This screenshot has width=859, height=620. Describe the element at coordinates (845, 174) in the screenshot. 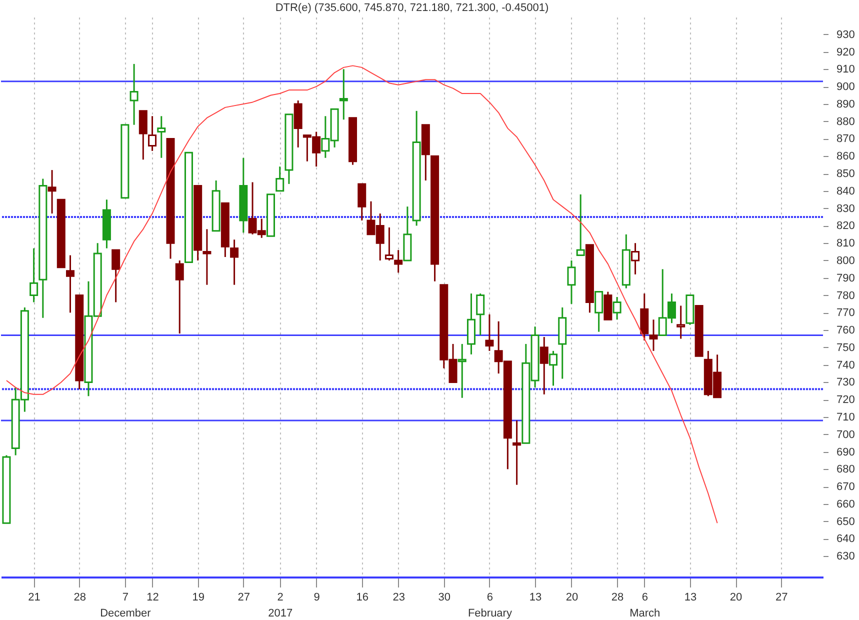

I see `y-tick-label: 850` at that location.